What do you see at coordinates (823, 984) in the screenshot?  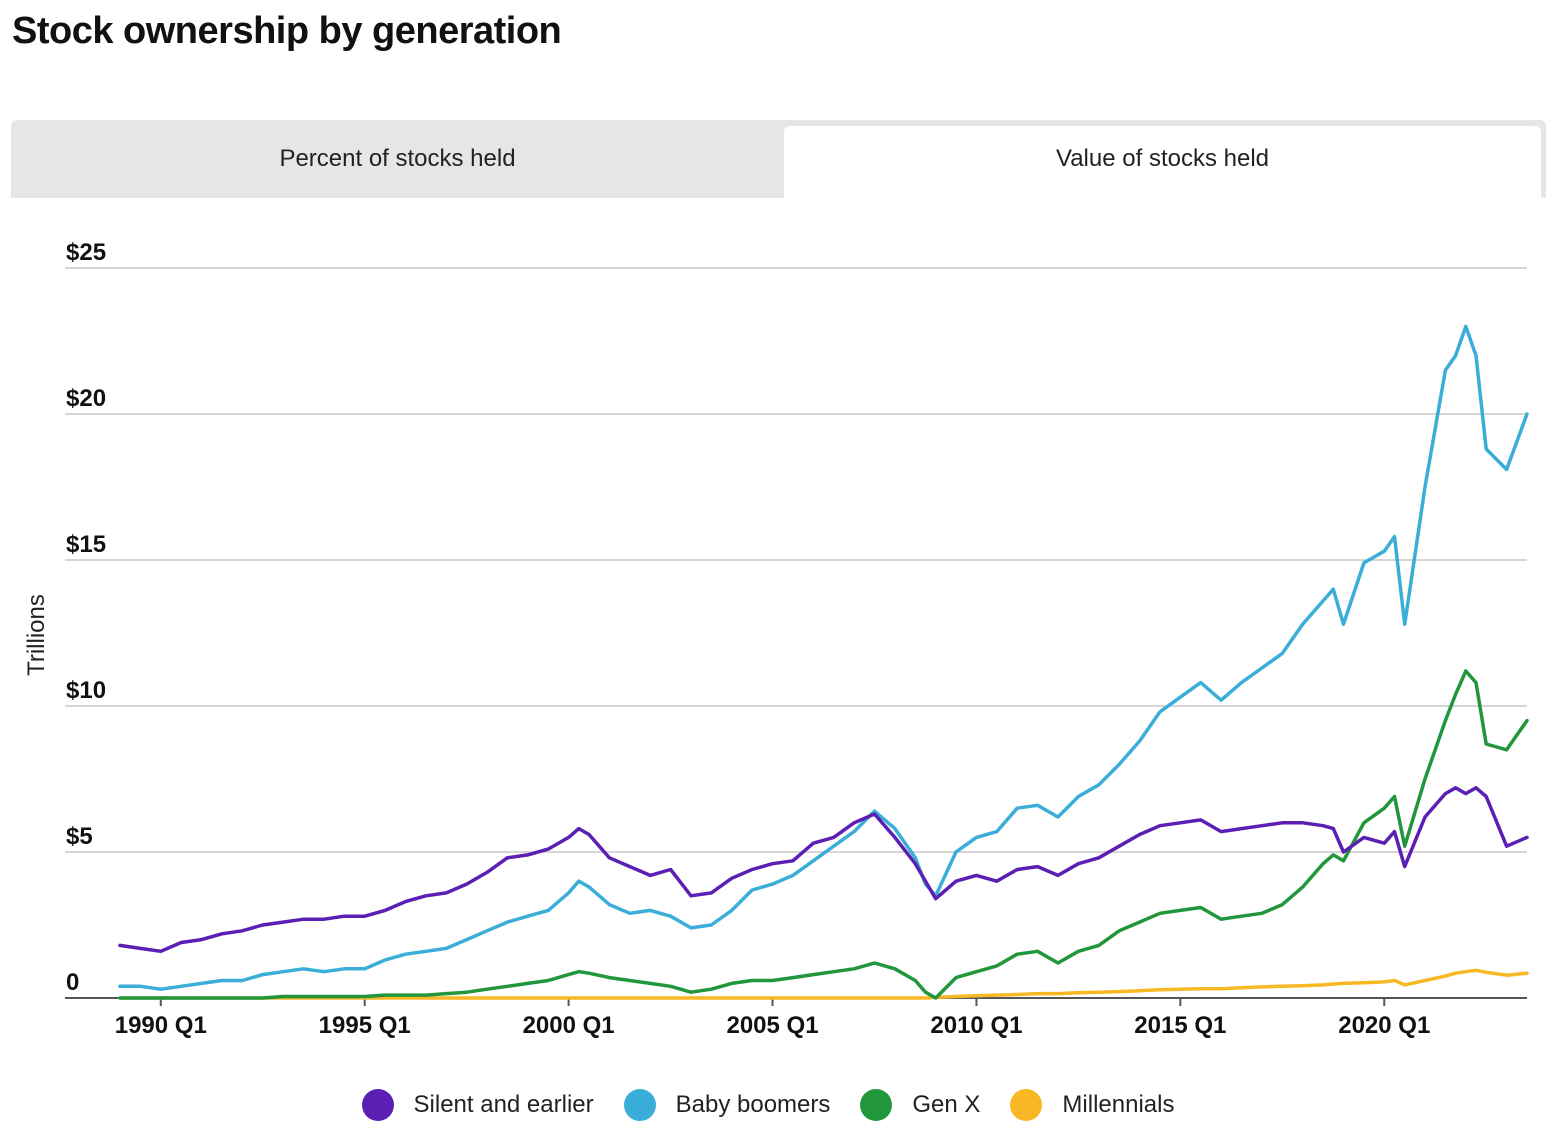 I see `series-line-millennials` at bounding box center [823, 984].